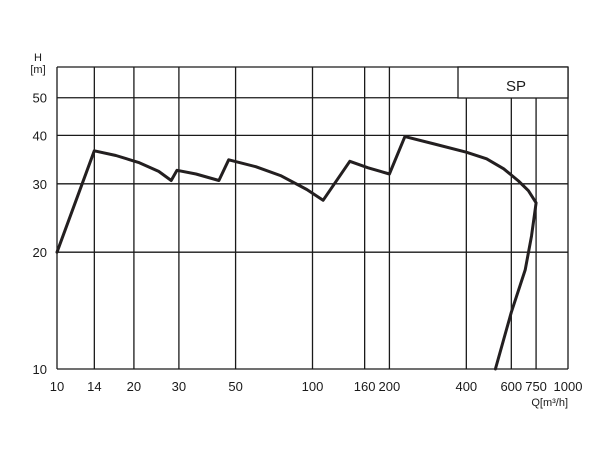 The image size is (600, 450). Describe the element at coordinates (390, 386) in the screenshot. I see `x-tick-label: 200` at that location.